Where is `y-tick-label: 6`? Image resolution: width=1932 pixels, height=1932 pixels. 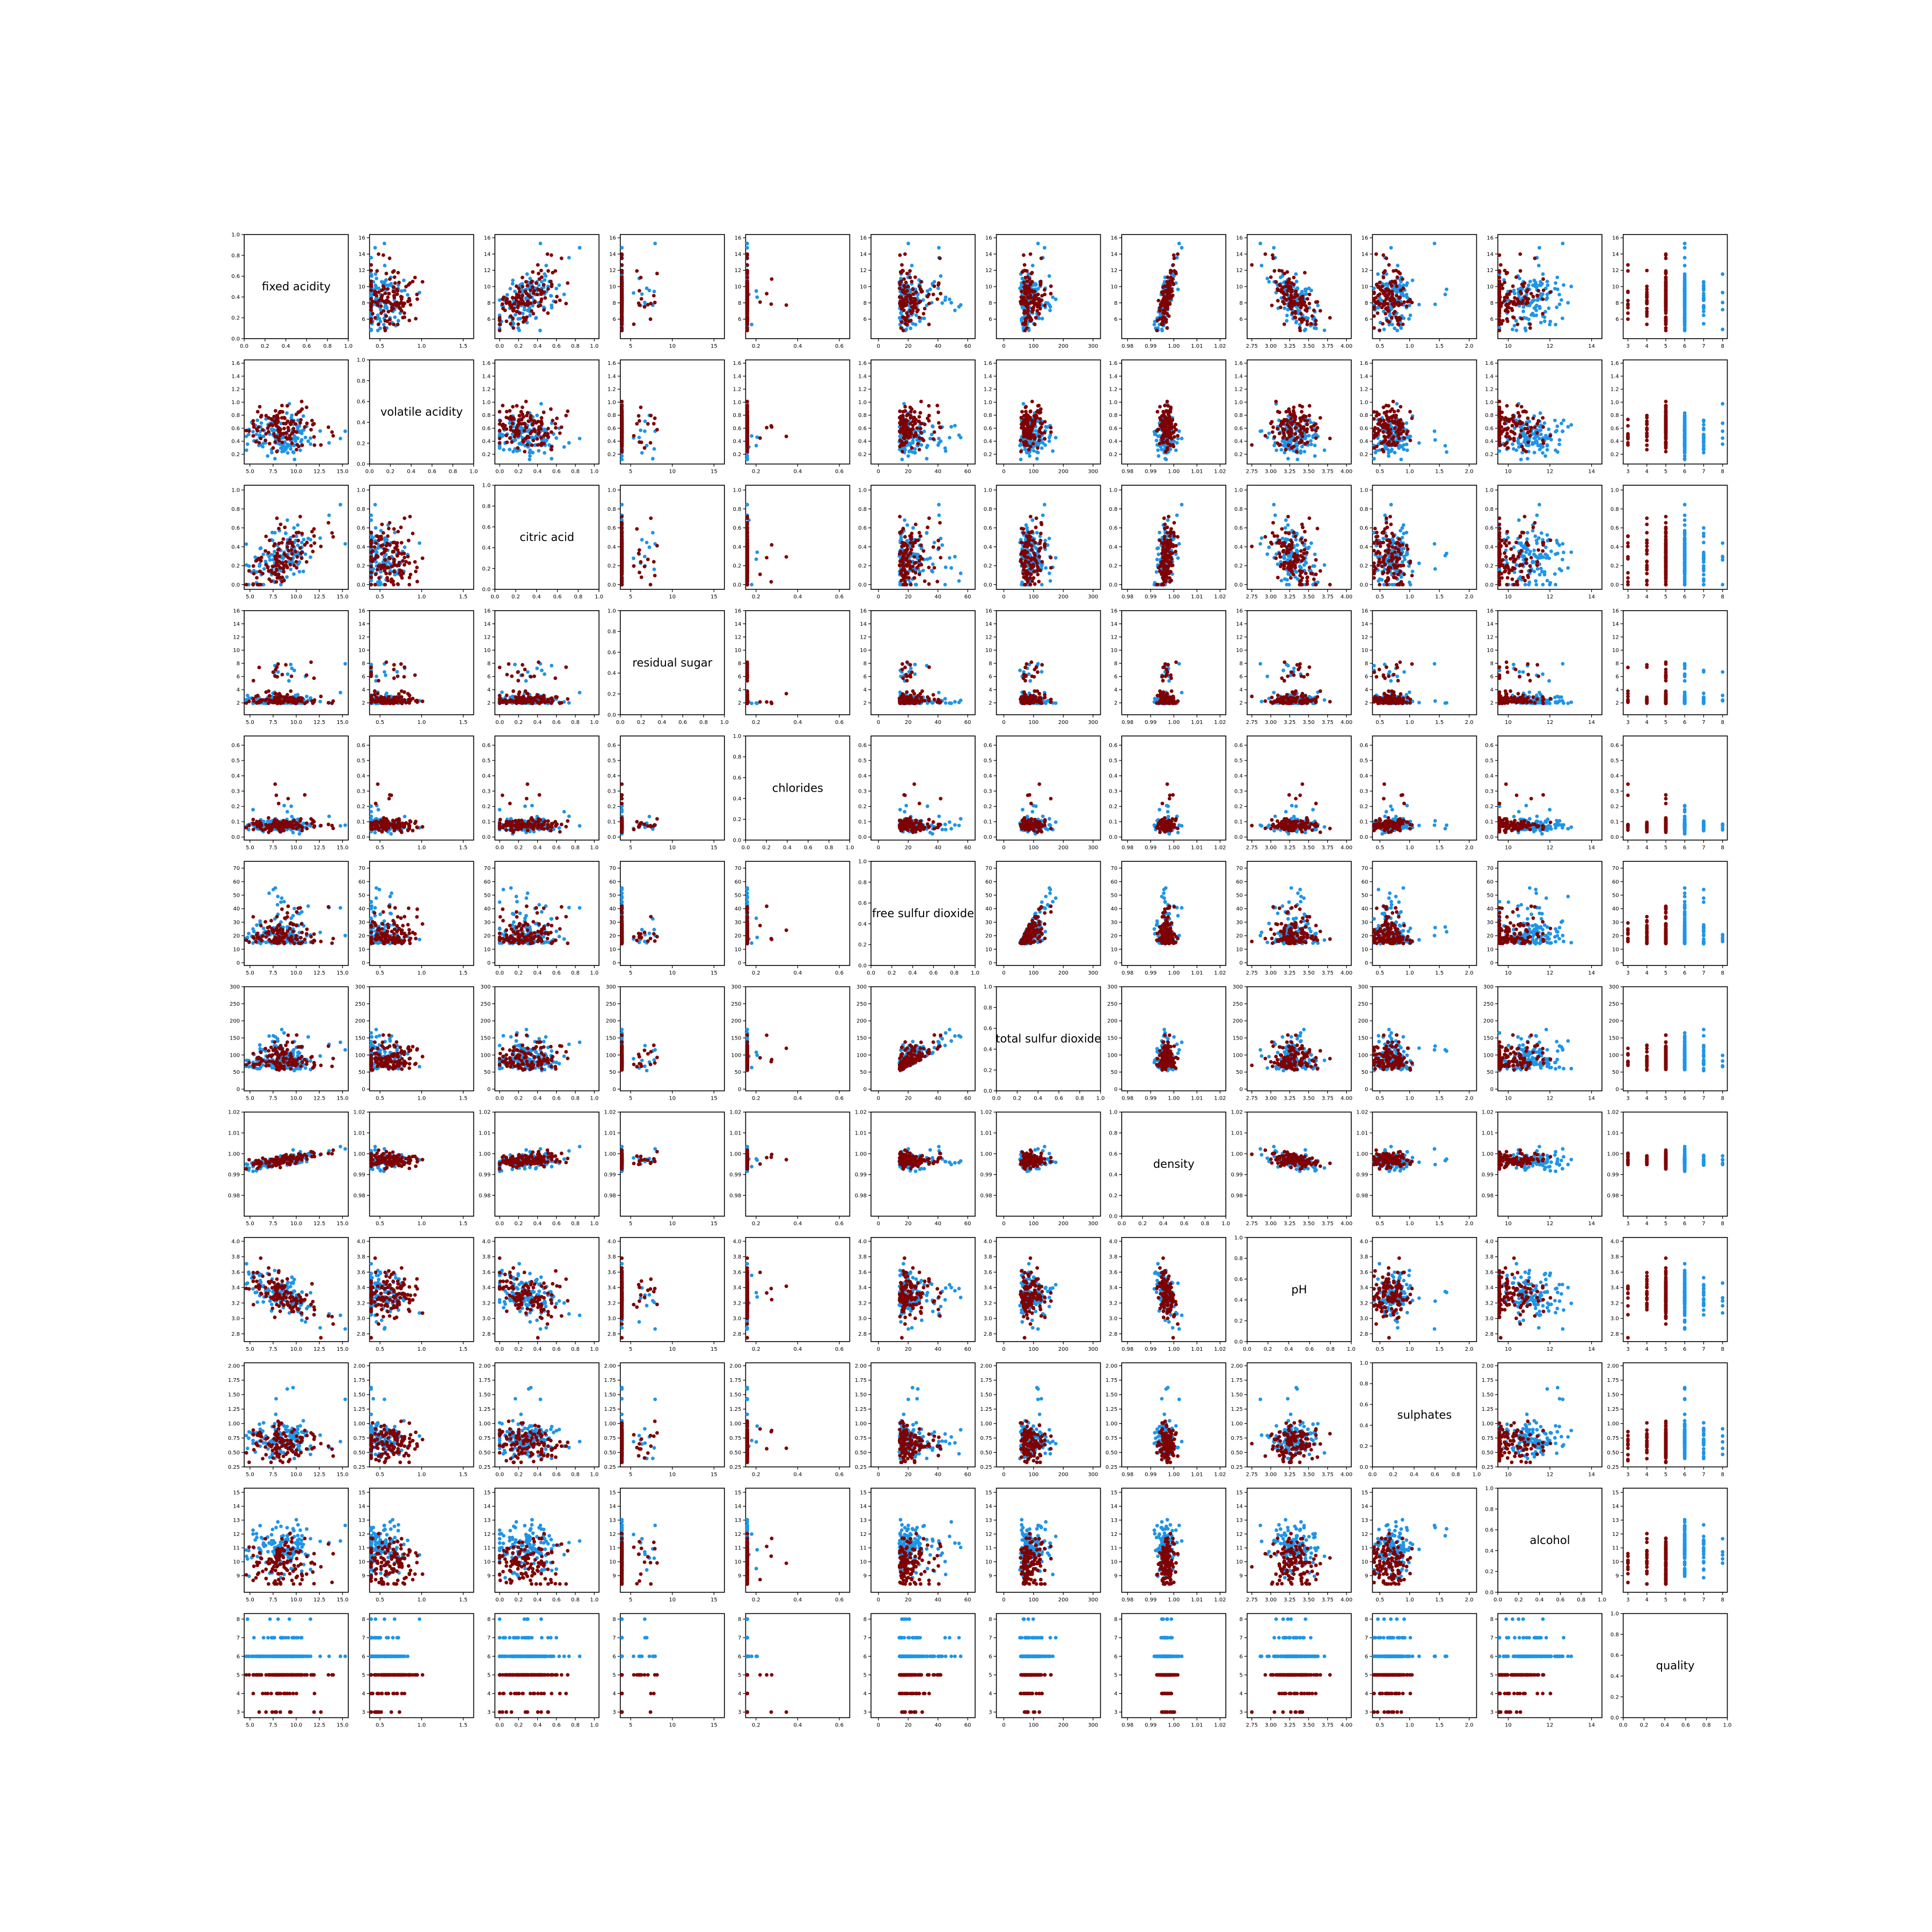 y-tick-label: 6 is located at coordinates (614, 320).